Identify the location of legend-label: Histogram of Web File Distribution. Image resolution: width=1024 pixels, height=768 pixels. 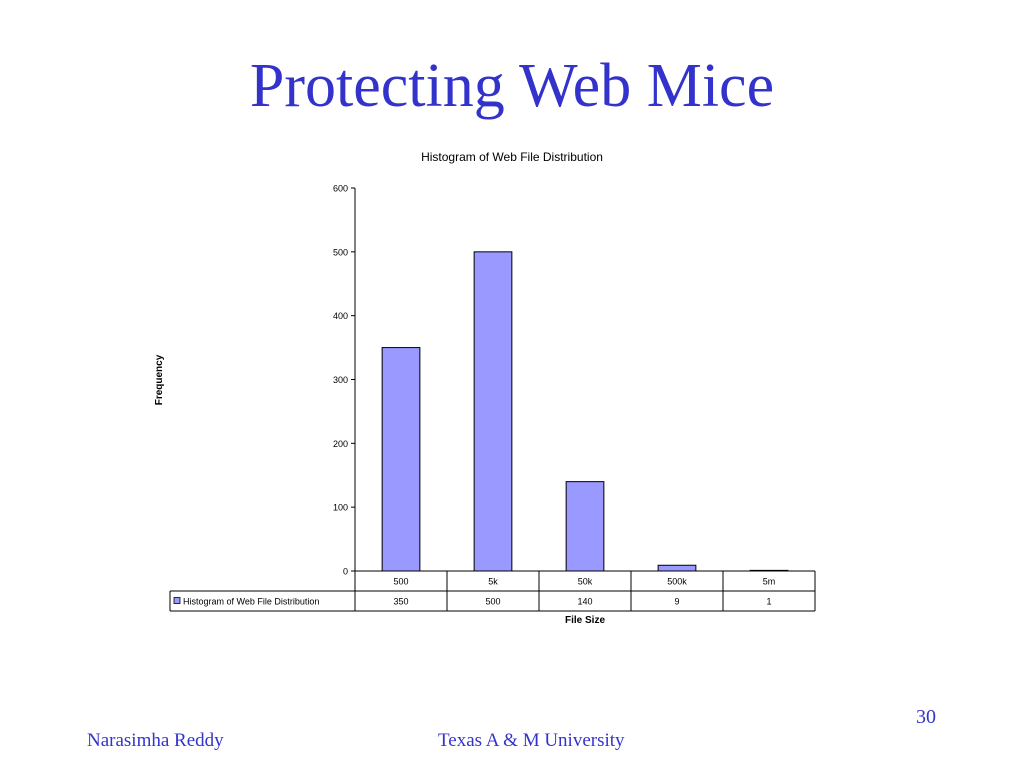
(251, 602).